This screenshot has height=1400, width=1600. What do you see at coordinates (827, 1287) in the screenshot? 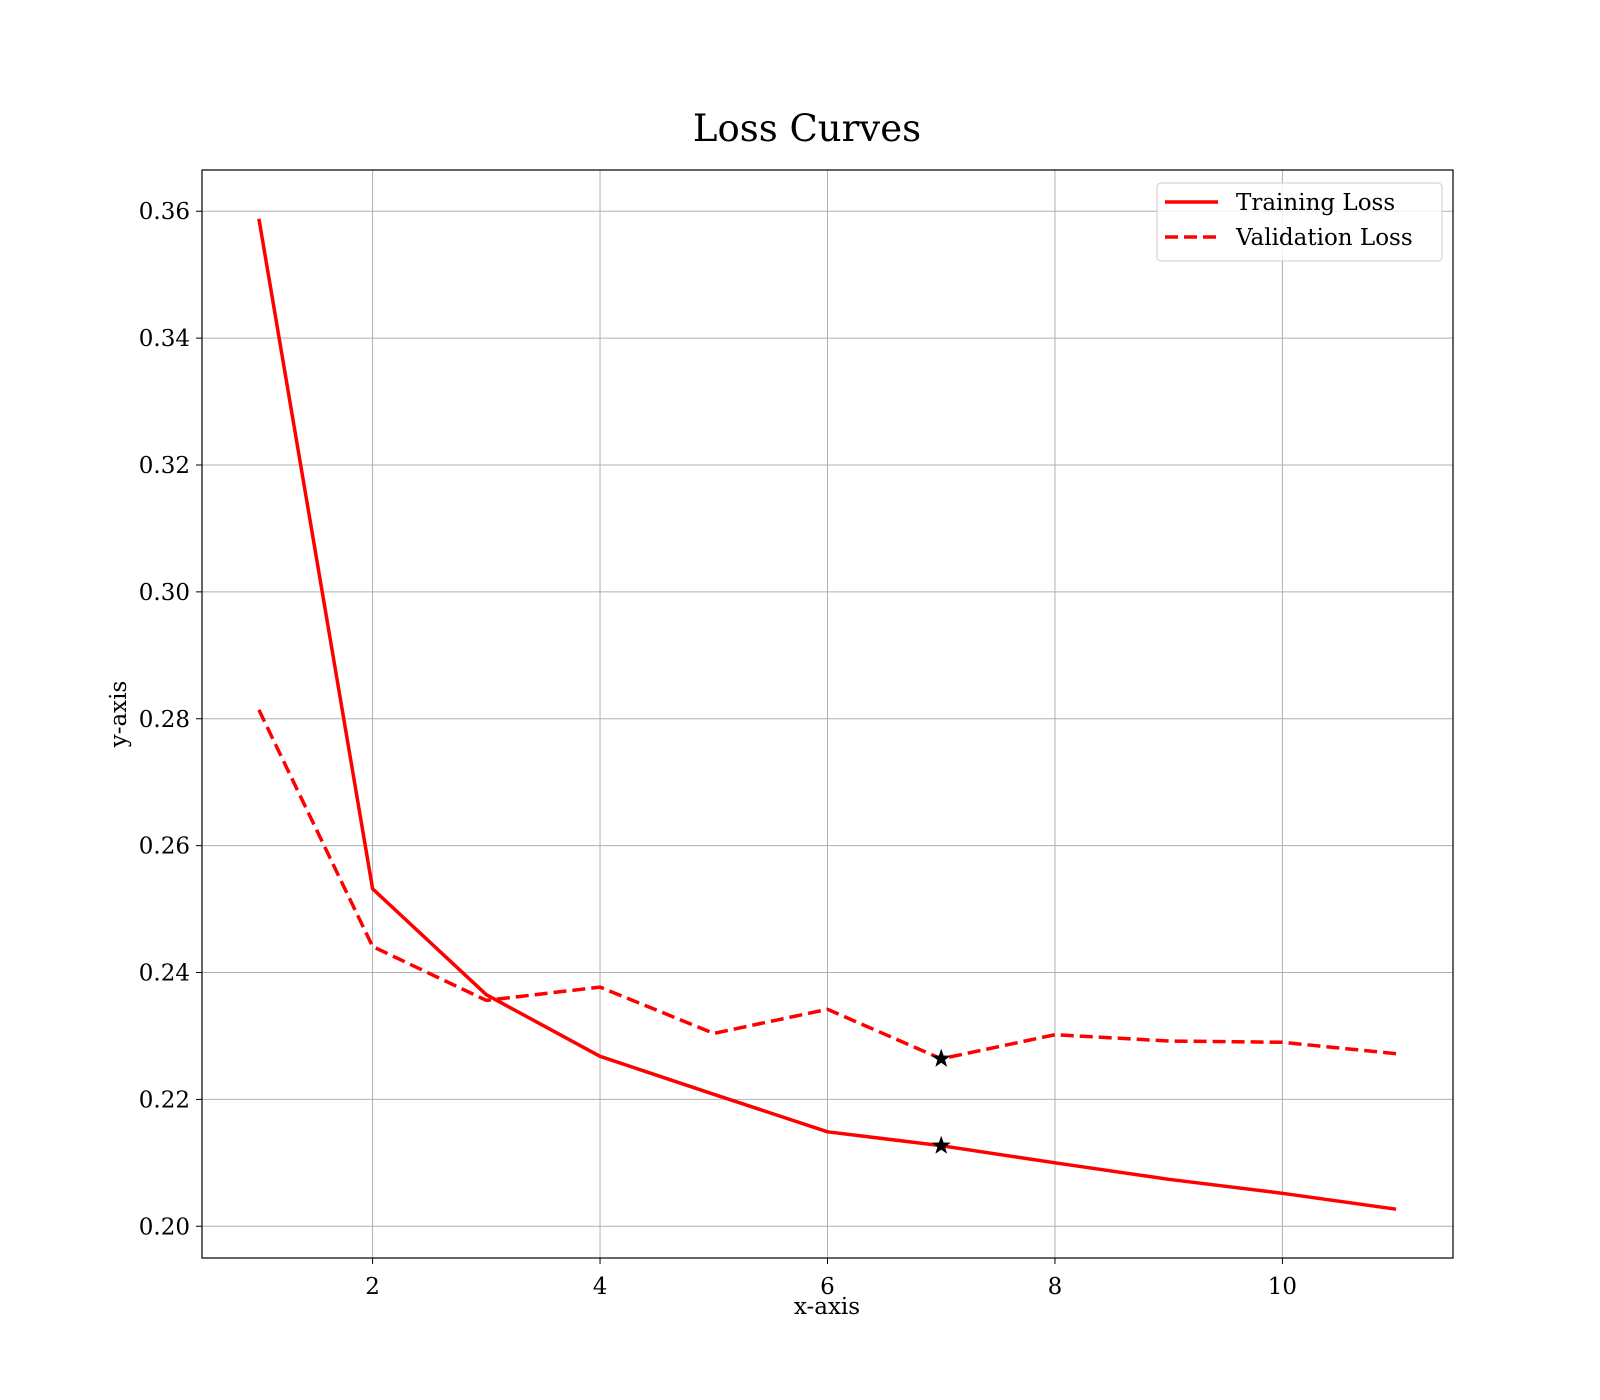
I see `x-tick-label: 6` at bounding box center [827, 1287].